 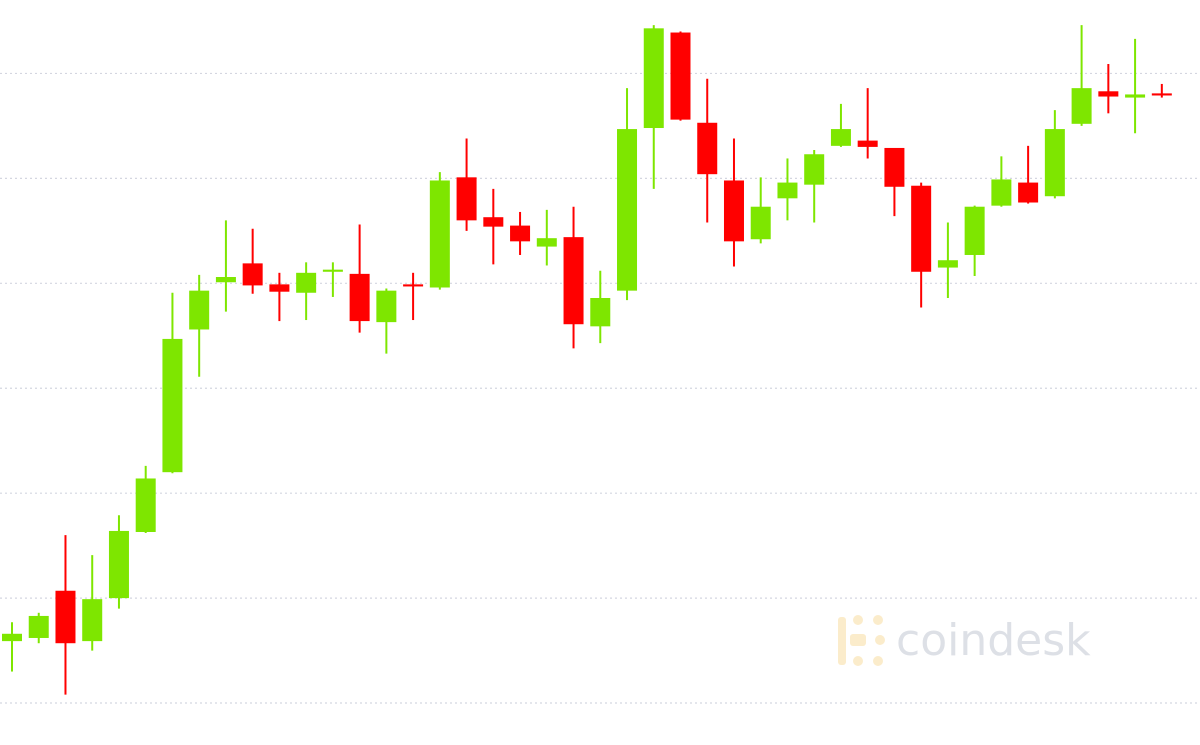 I want to click on watermark-logo, so click(x=861, y=640).